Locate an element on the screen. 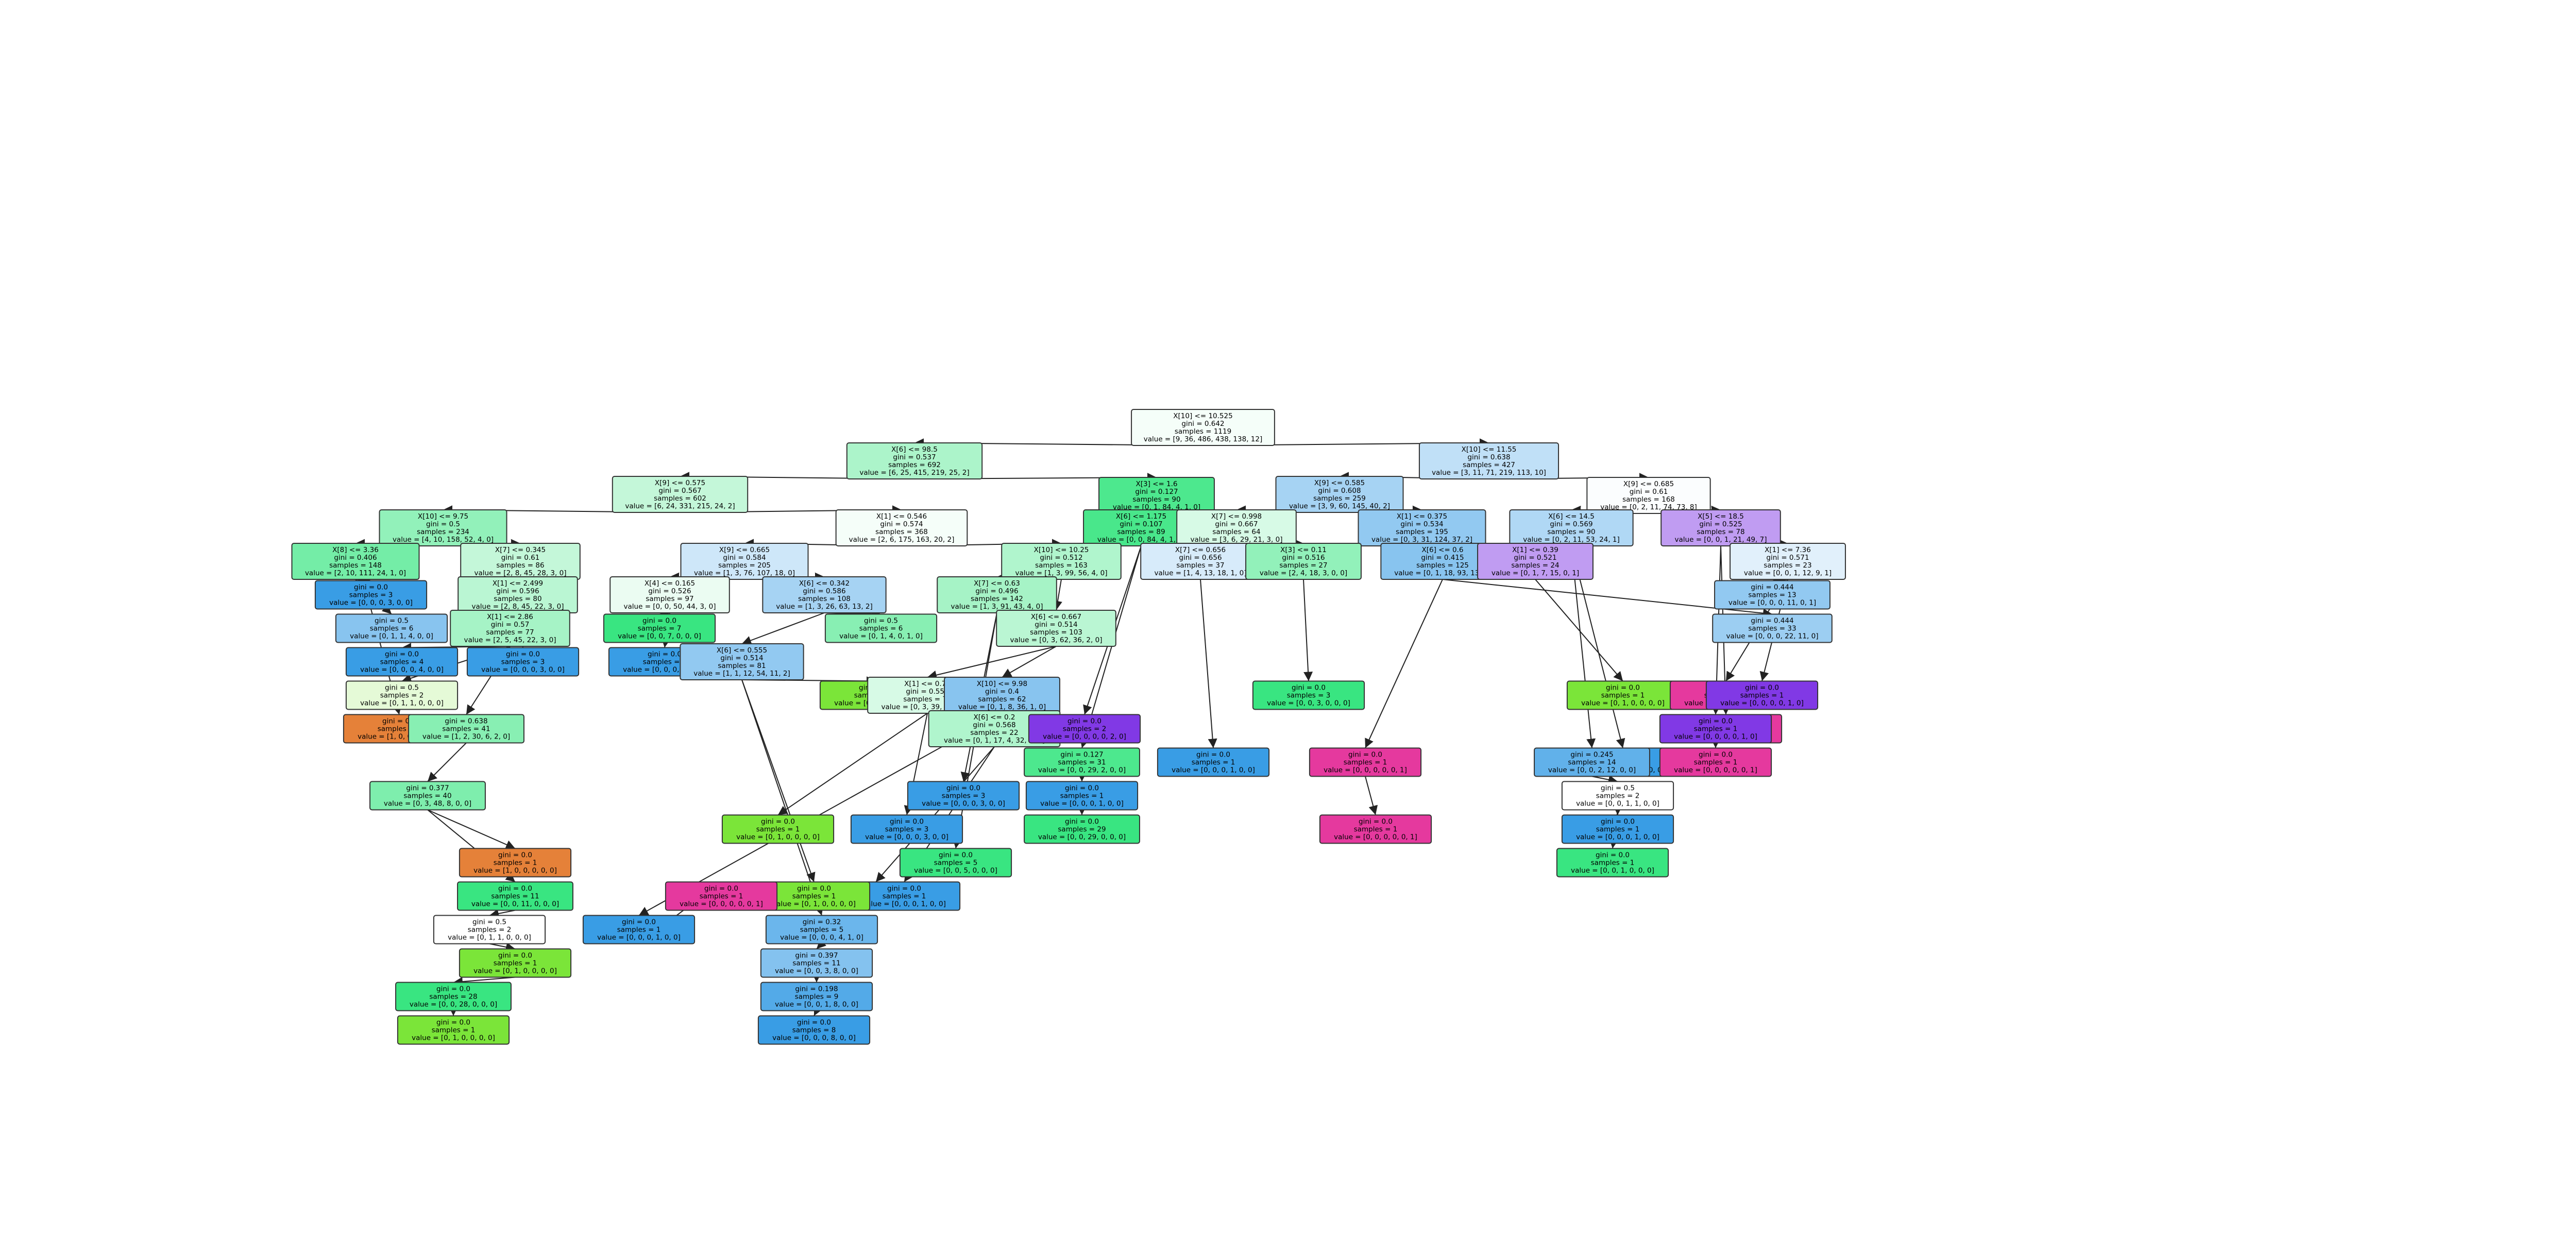 The width and height of the screenshot is (2576, 1236). tree-node-label: X[10] <= 11.55 is located at coordinates (1489, 450).